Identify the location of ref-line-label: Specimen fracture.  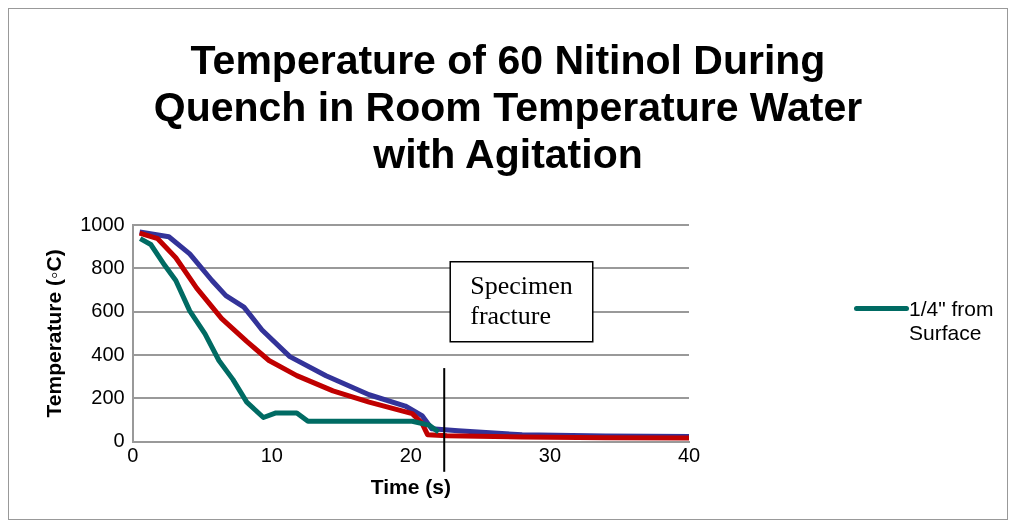
(521, 300).